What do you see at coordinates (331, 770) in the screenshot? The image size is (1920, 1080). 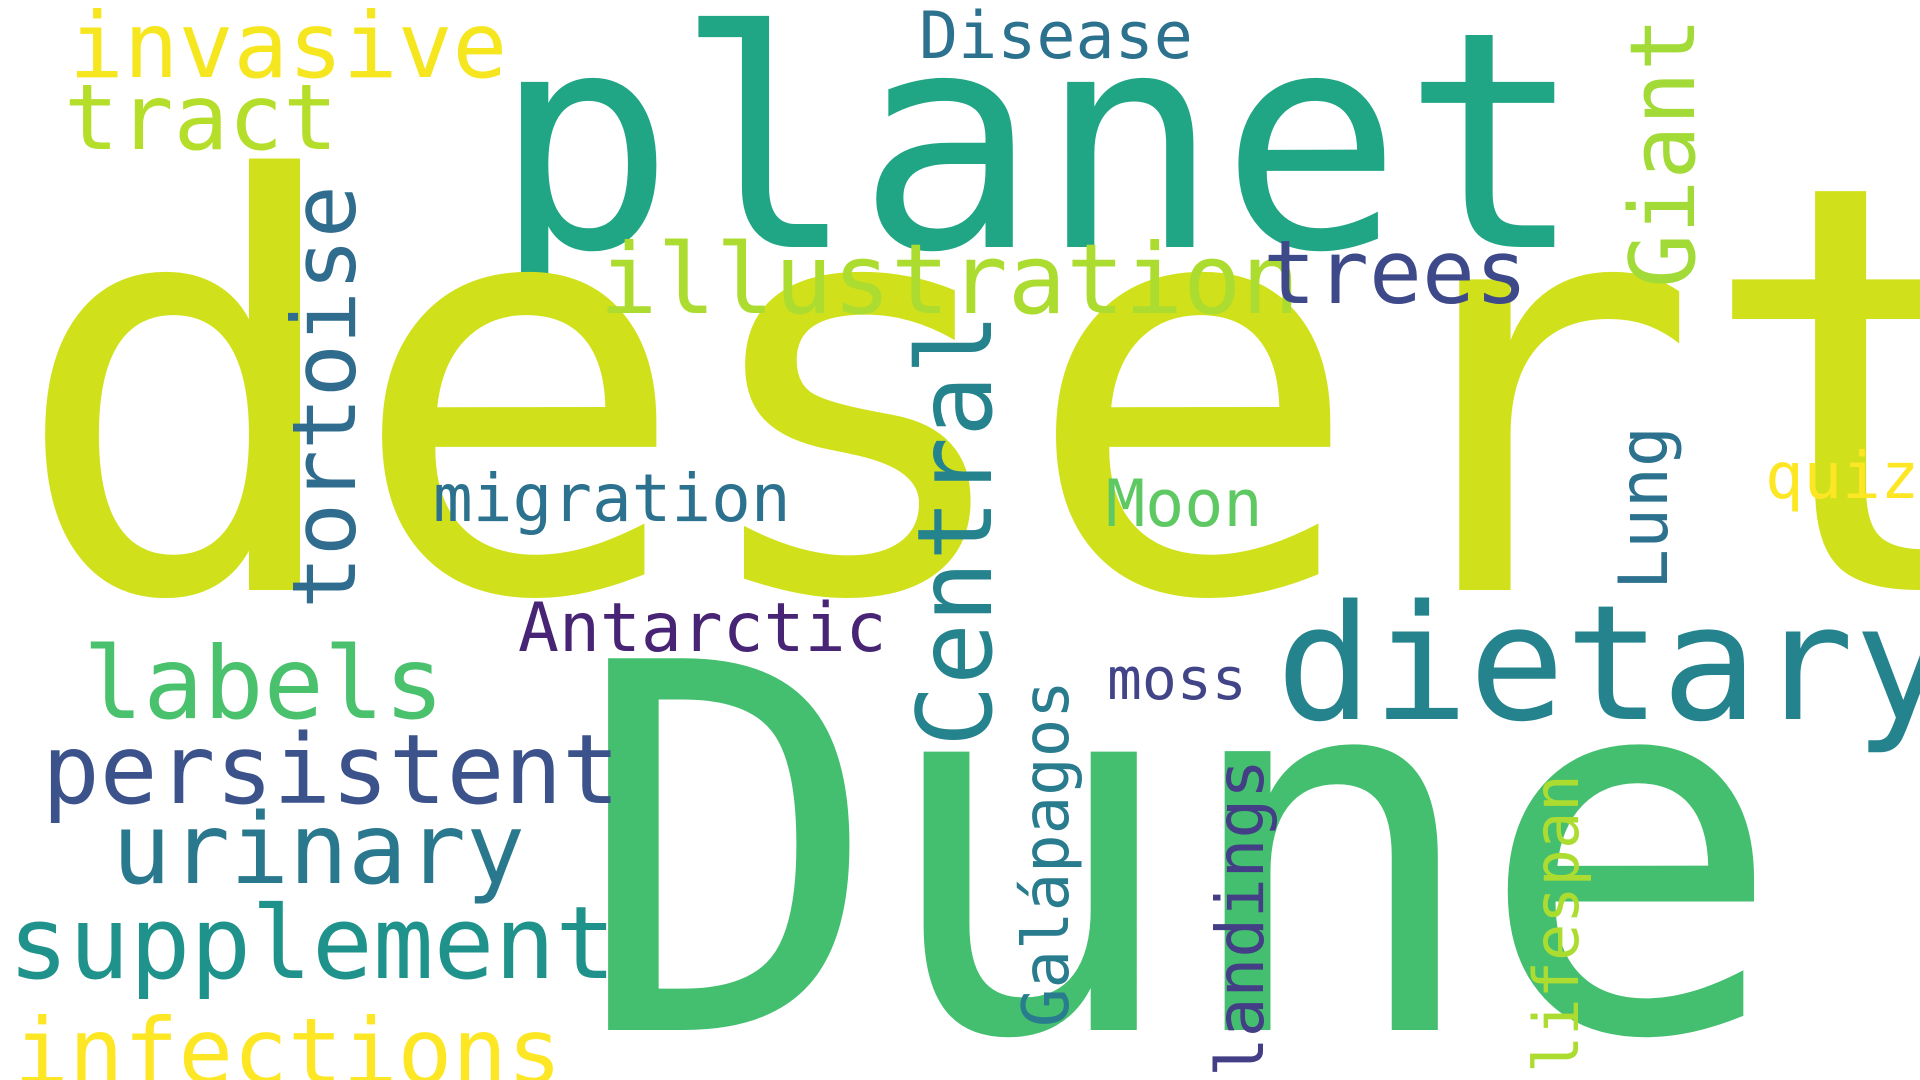 I see `word-persistent: persistent` at bounding box center [331, 770].